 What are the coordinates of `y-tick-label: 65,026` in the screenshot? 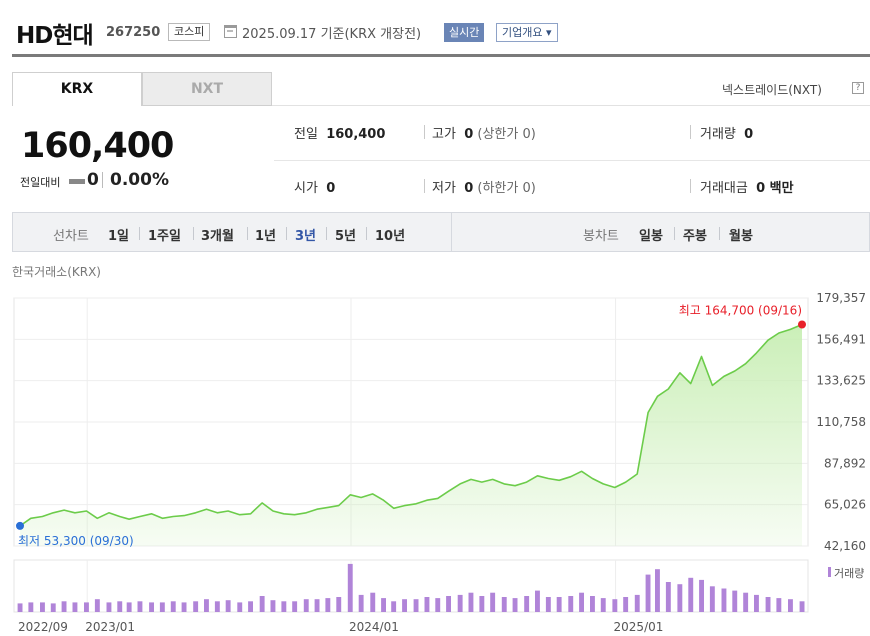 It's located at (845, 505).